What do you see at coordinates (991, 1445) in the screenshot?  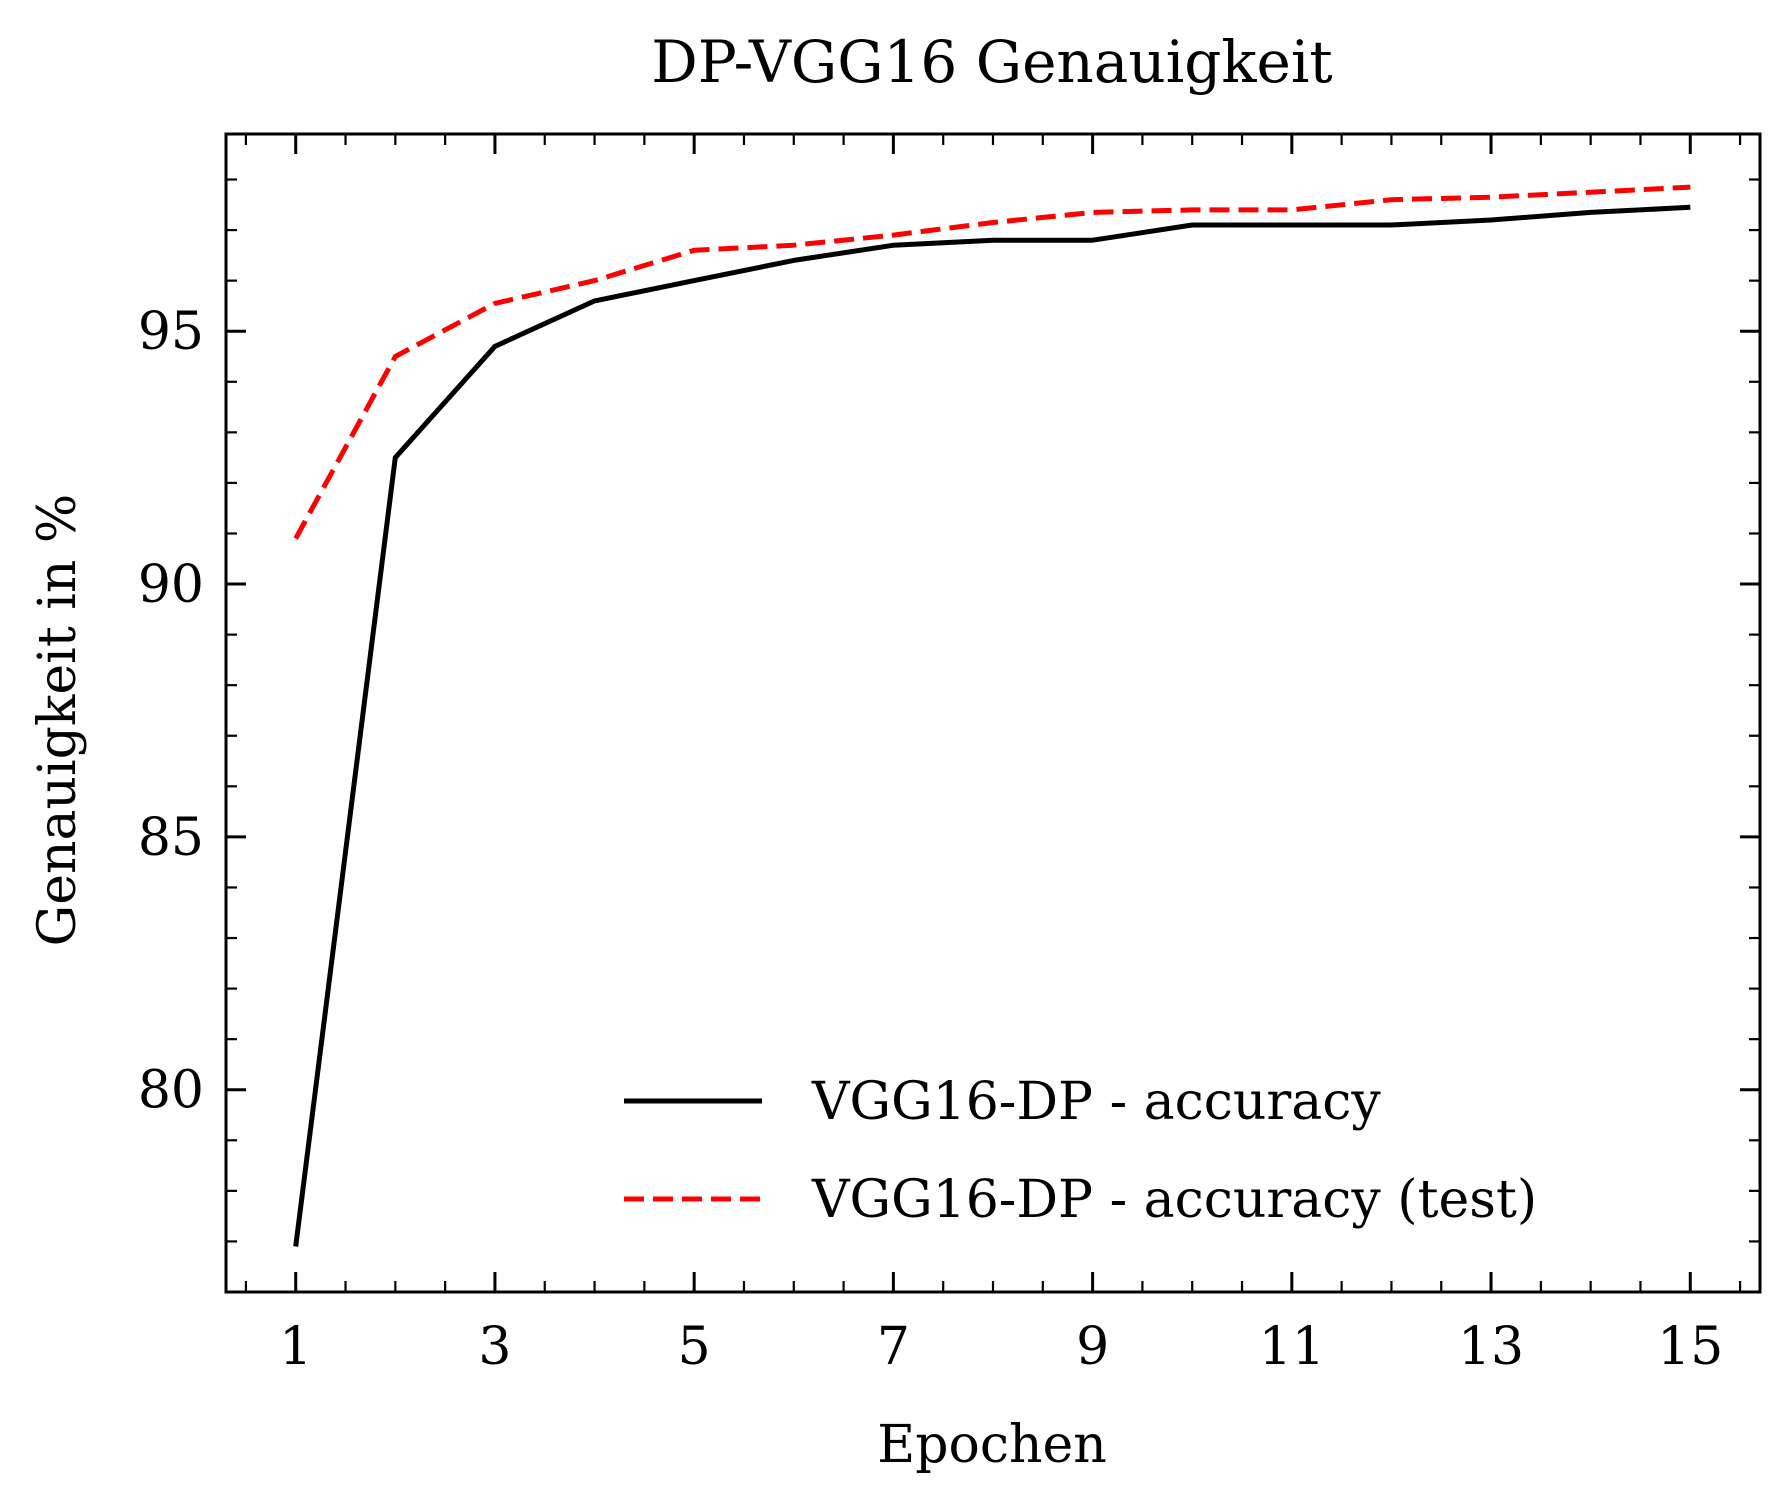 I see `x-axis-label: Epochen` at bounding box center [991, 1445].